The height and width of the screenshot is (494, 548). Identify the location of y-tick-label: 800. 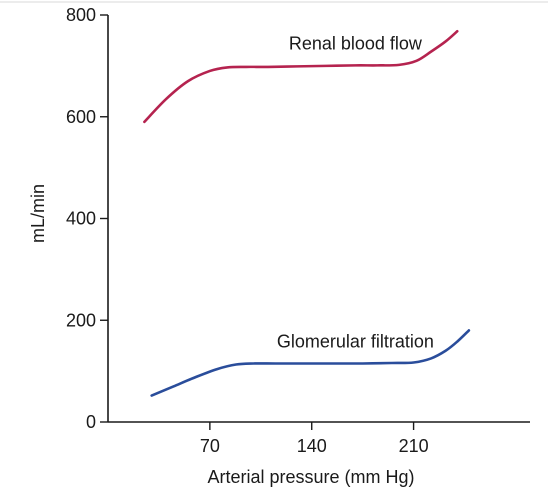
(81, 15).